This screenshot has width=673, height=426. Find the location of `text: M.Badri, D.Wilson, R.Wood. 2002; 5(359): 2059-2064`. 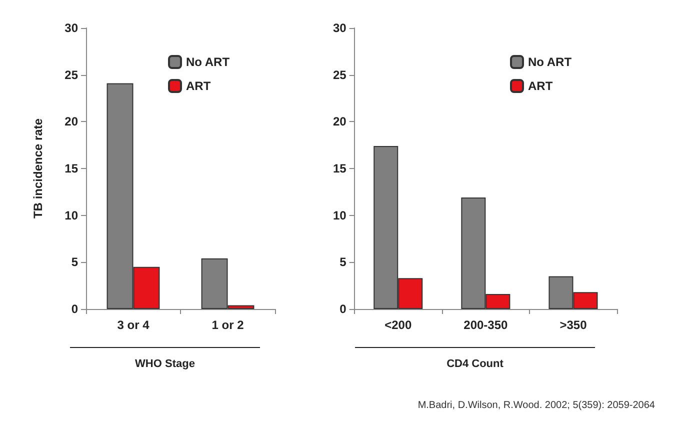

text: M.Badri, D.Wilson, R.Wood. 2002; 5(359): 2059-2064 is located at coordinates (536, 405).